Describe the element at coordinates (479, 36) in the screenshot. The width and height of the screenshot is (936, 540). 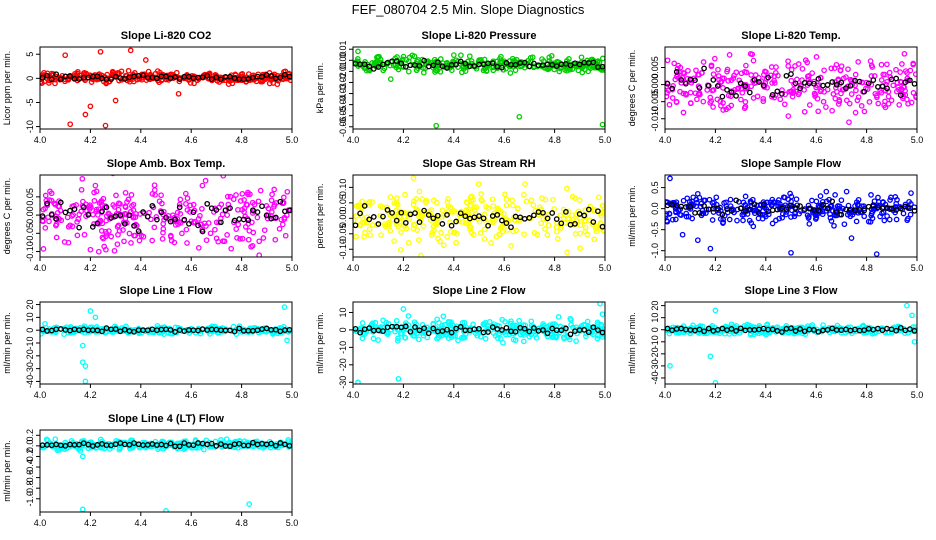
I see `chart-title: Slope Li-820 Pressure` at that location.